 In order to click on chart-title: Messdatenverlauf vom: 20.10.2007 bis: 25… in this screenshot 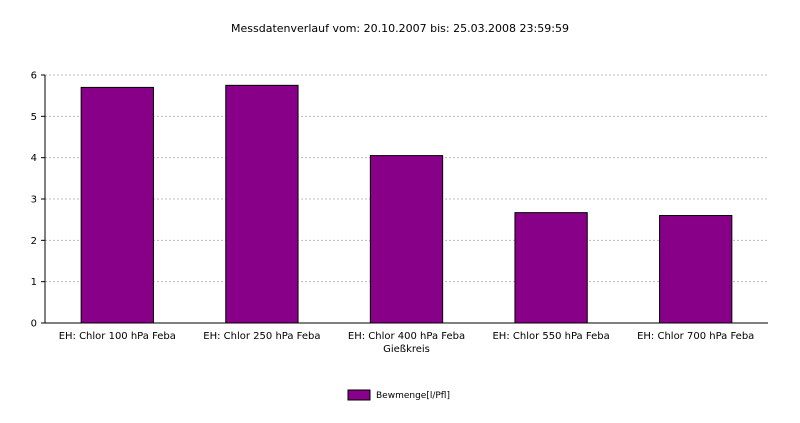, I will do `click(400, 28)`.